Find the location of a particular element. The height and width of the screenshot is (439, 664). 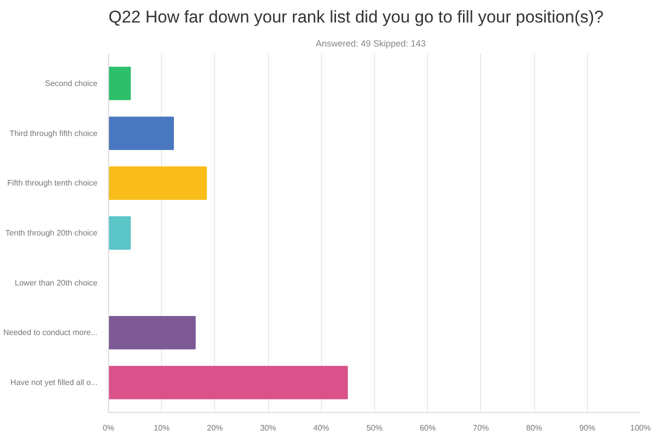

x-tick-label: 50% is located at coordinates (374, 428).